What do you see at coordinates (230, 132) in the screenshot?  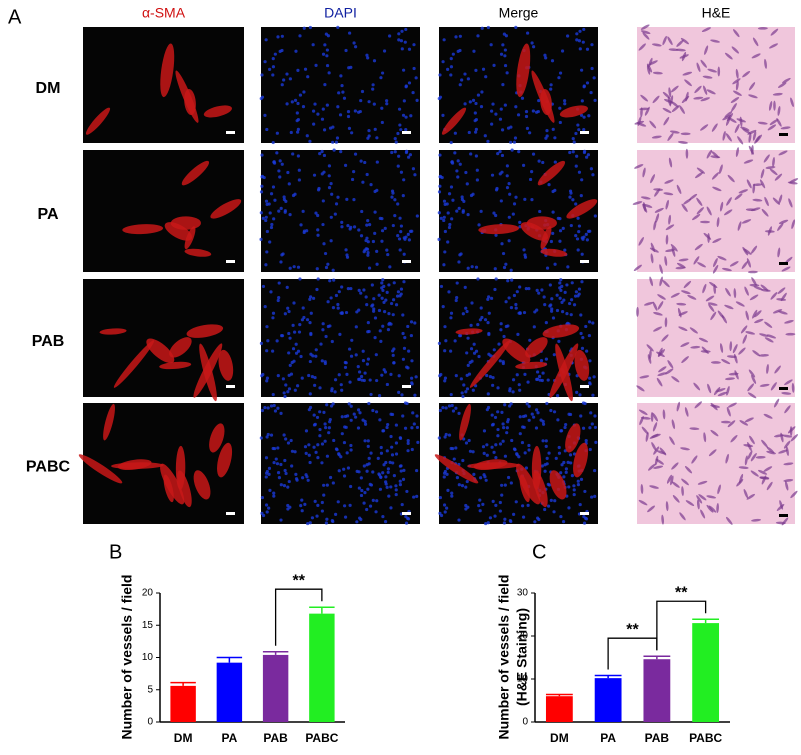 I see `scale-bar` at bounding box center [230, 132].